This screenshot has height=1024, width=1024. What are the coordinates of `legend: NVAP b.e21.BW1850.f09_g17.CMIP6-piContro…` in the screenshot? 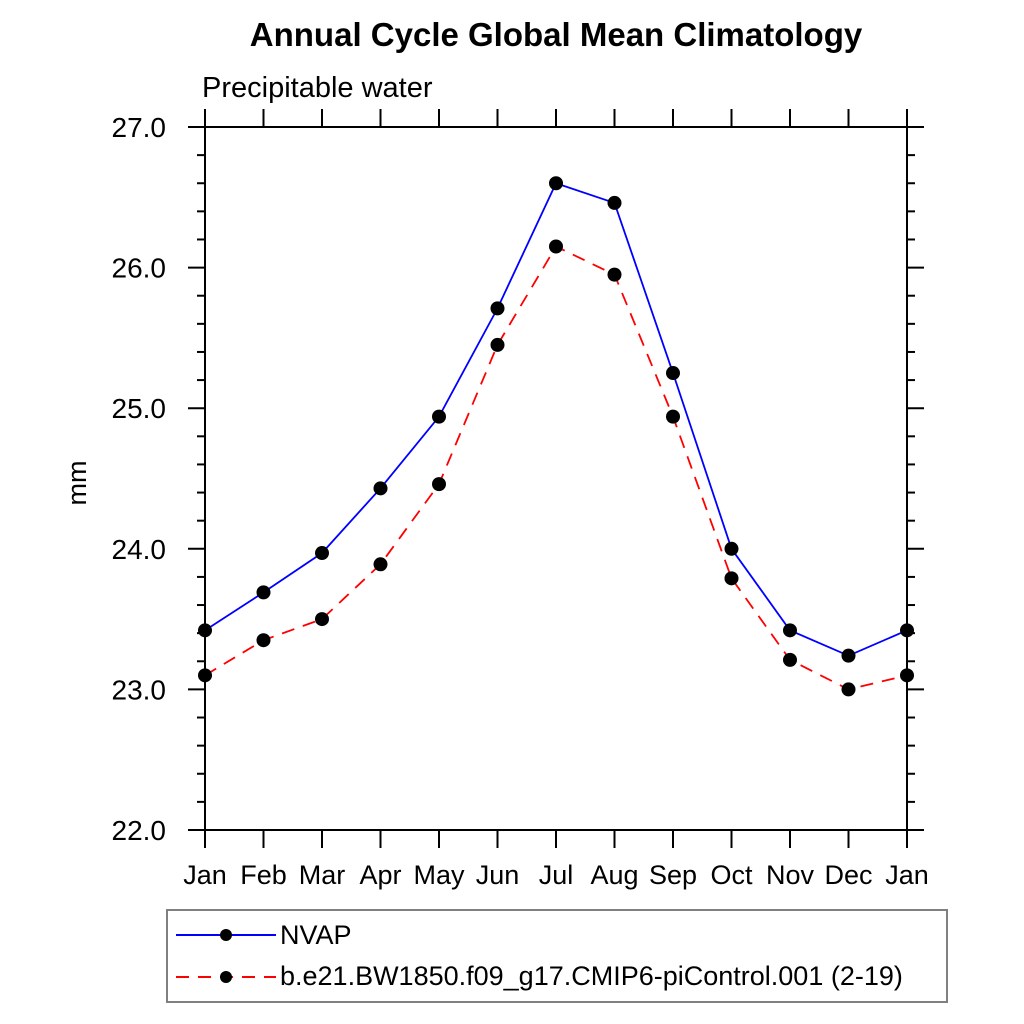 It's located at (557, 956).